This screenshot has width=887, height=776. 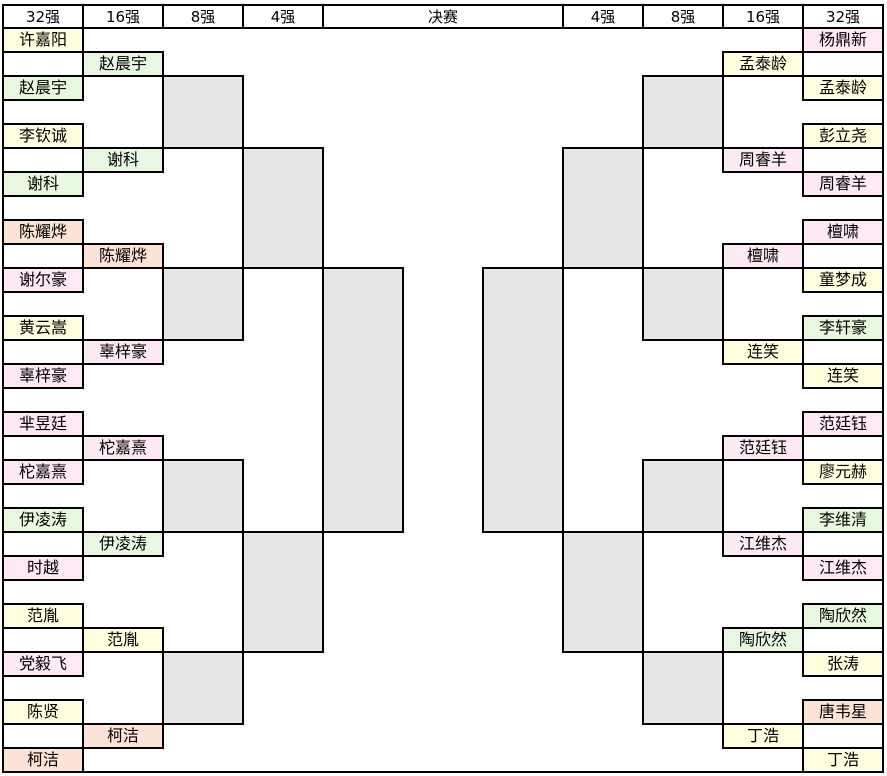 I want to click on player-cell: 张涛, so click(x=843, y=664).